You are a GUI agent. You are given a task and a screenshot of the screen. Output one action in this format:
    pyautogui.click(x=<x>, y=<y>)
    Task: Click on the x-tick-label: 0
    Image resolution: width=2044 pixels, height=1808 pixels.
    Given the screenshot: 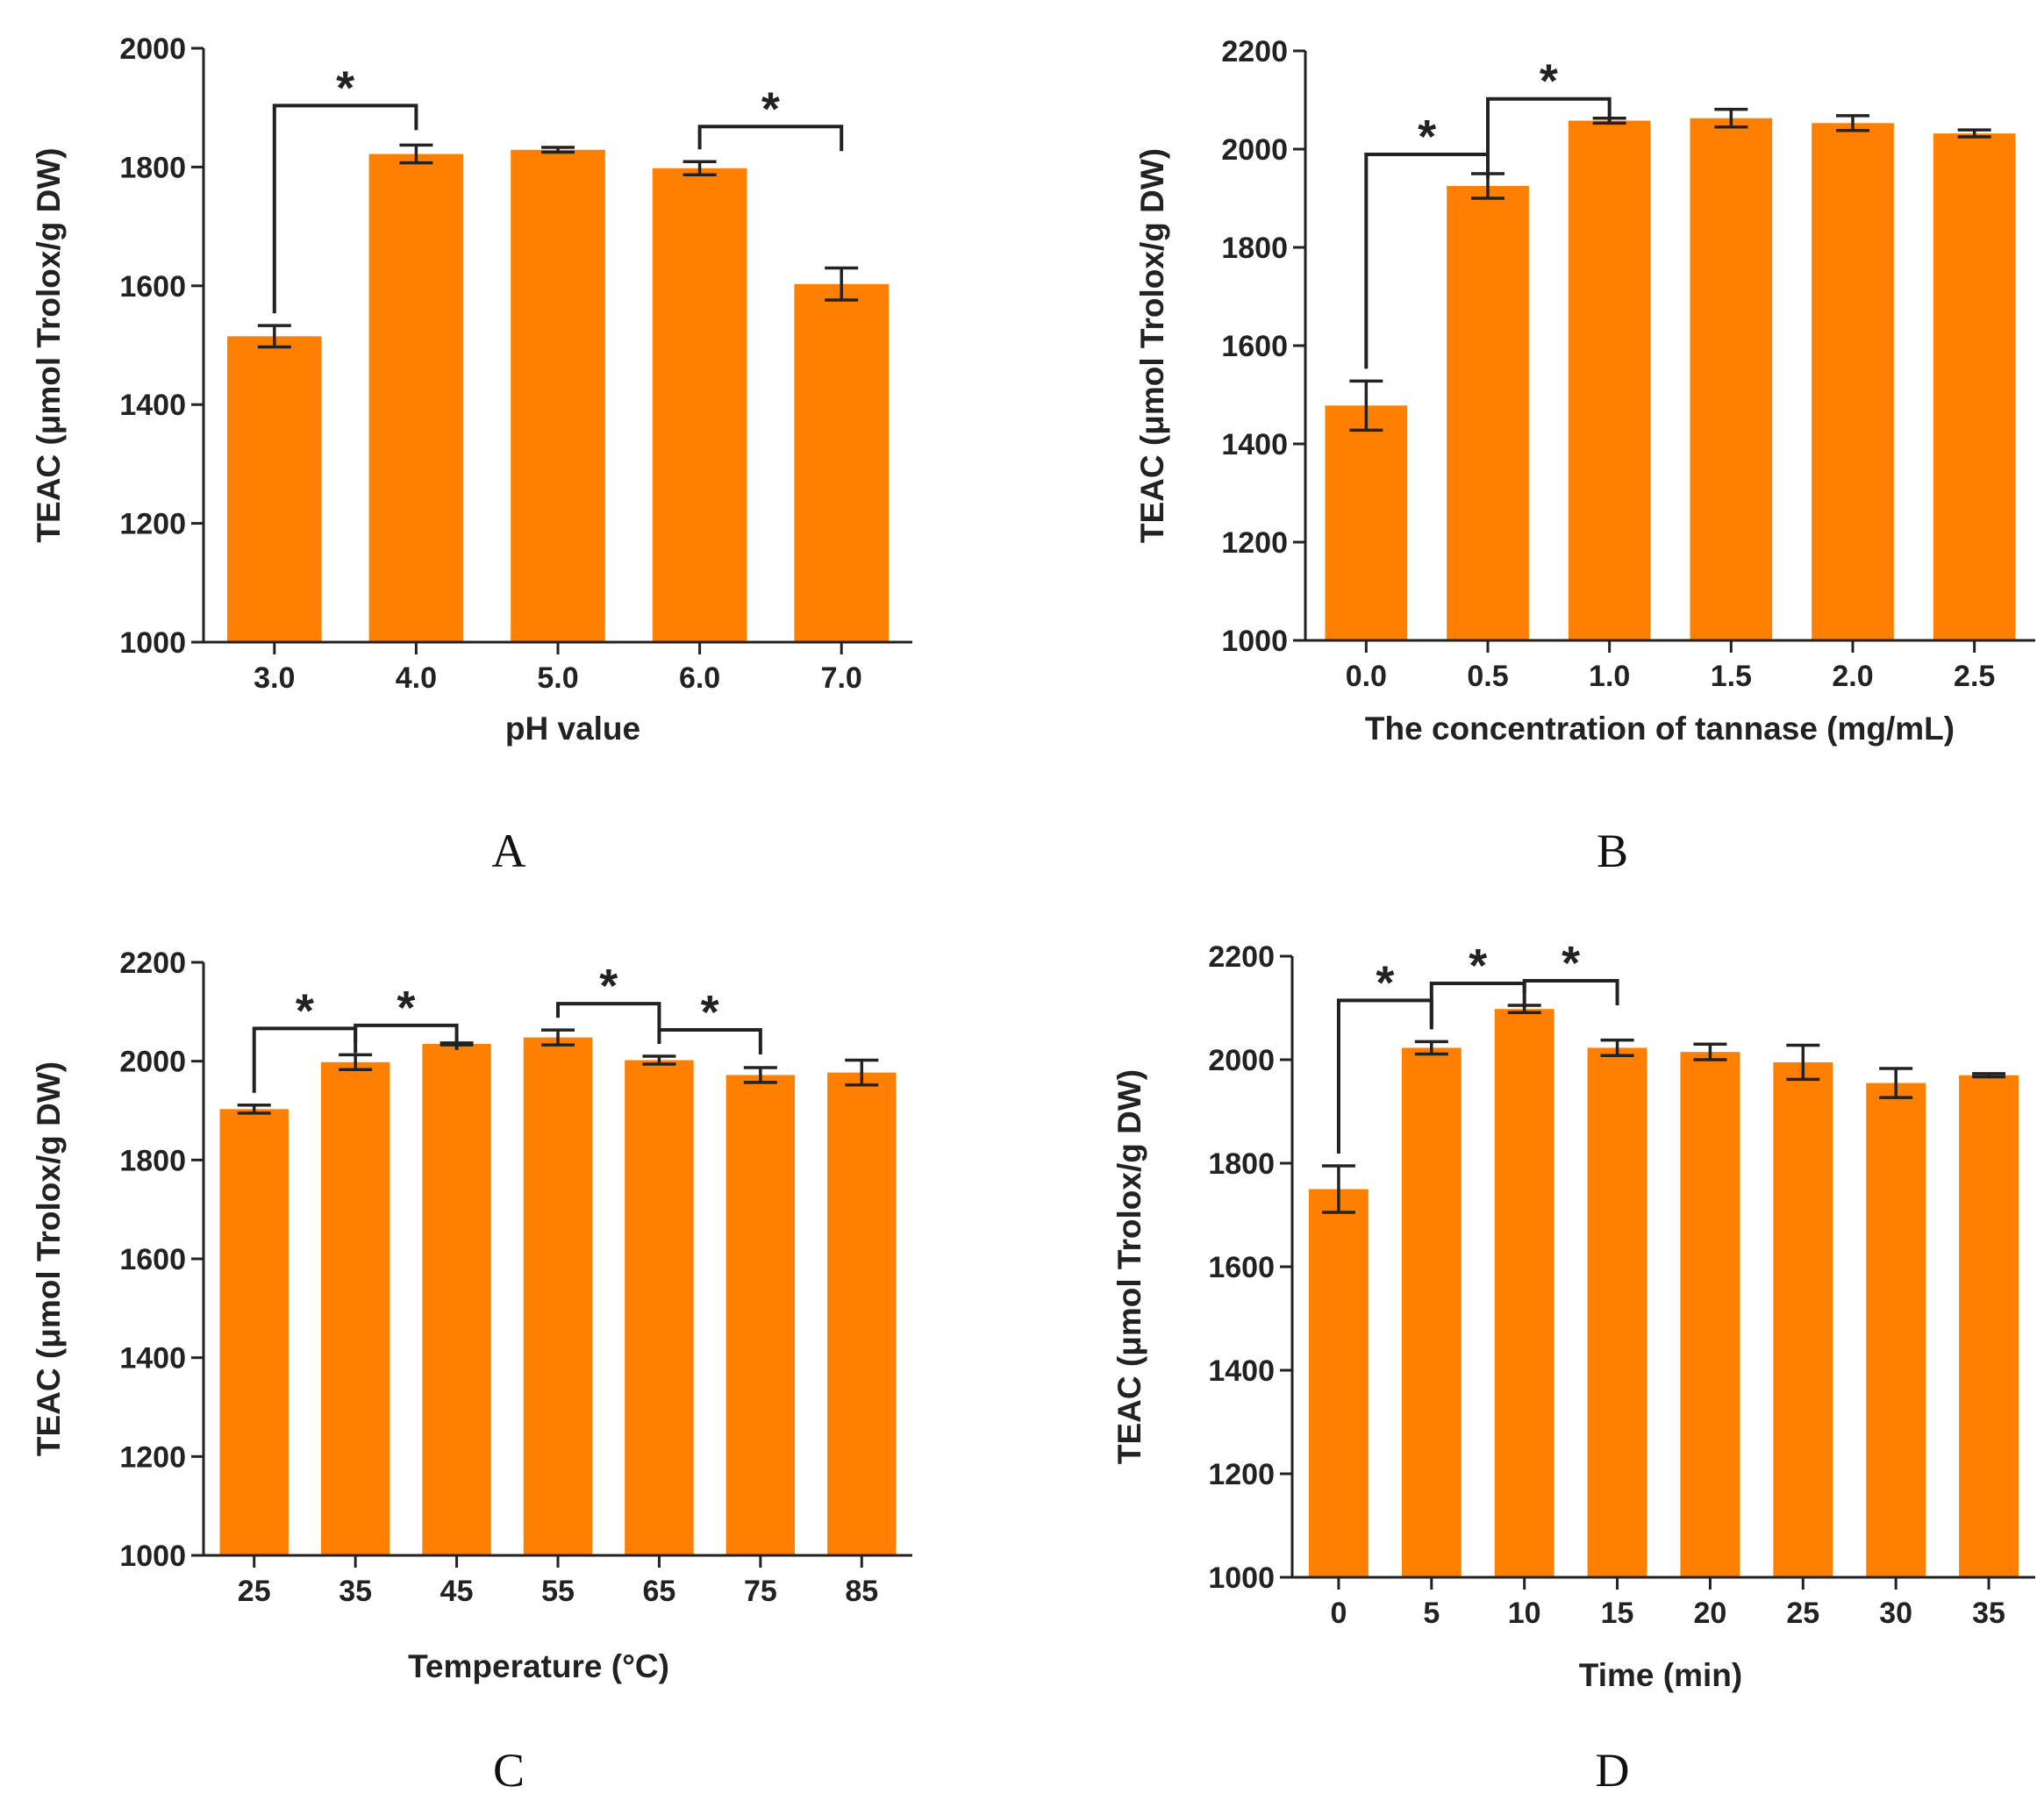 What is the action you would take?
    pyautogui.click(x=1338, y=1613)
    